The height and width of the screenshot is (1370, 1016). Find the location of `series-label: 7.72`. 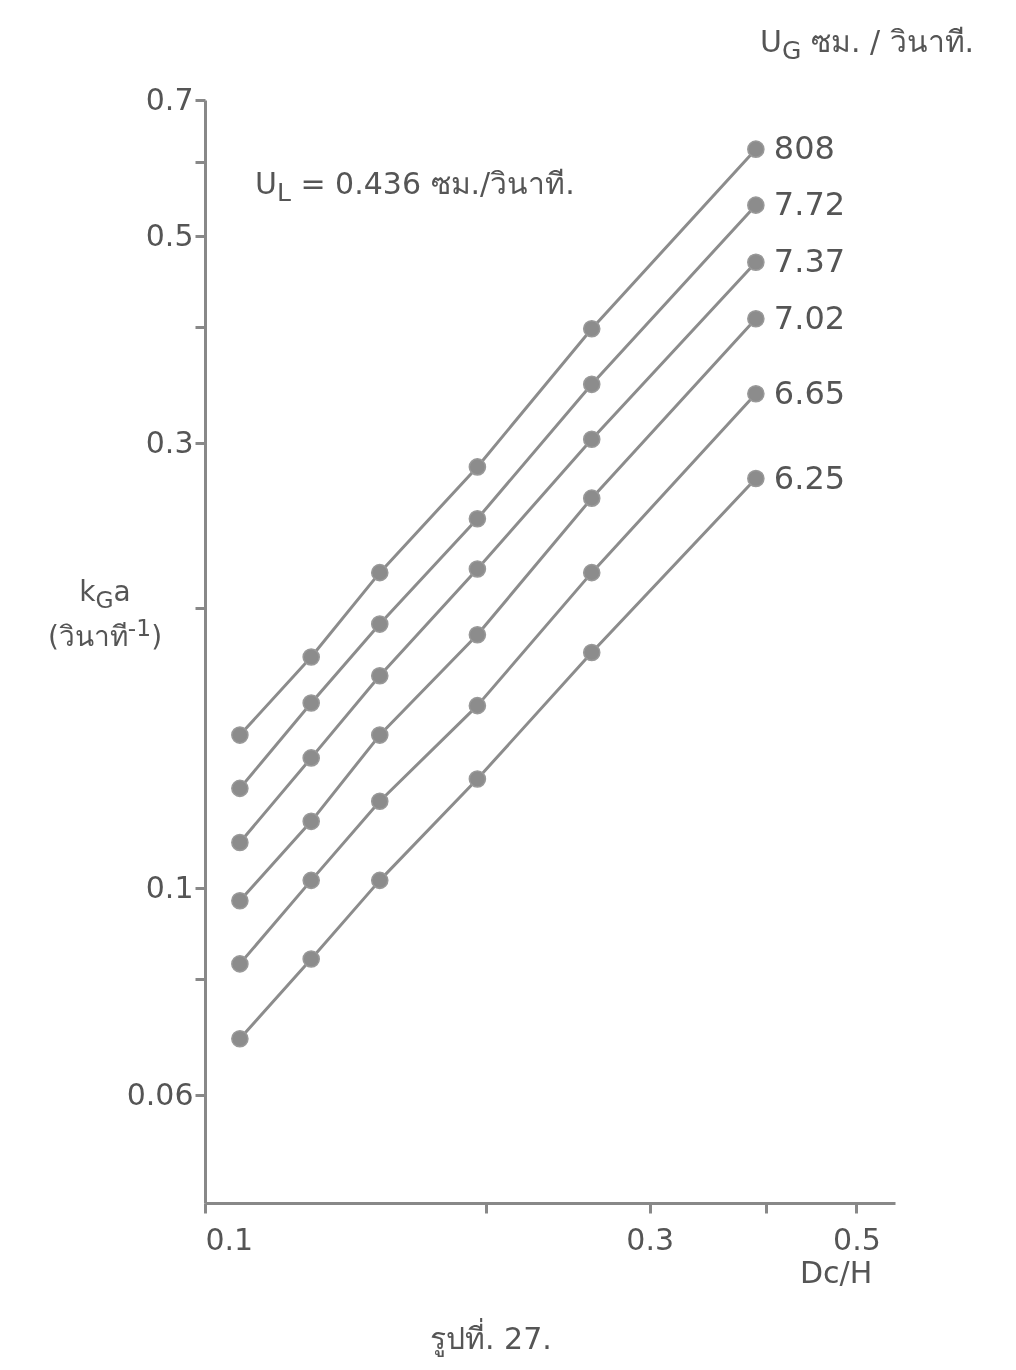

series-label: 7.72 is located at coordinates (809, 204).